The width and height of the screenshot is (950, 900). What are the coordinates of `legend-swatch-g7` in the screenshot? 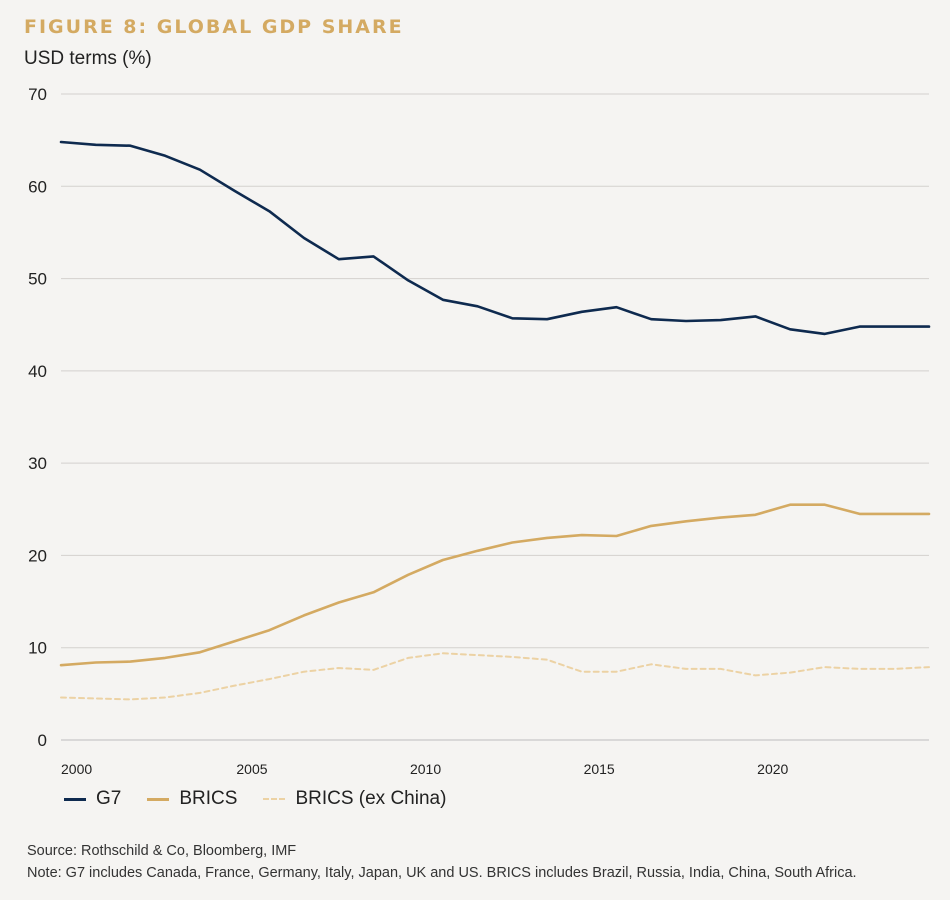 It's located at (75, 799).